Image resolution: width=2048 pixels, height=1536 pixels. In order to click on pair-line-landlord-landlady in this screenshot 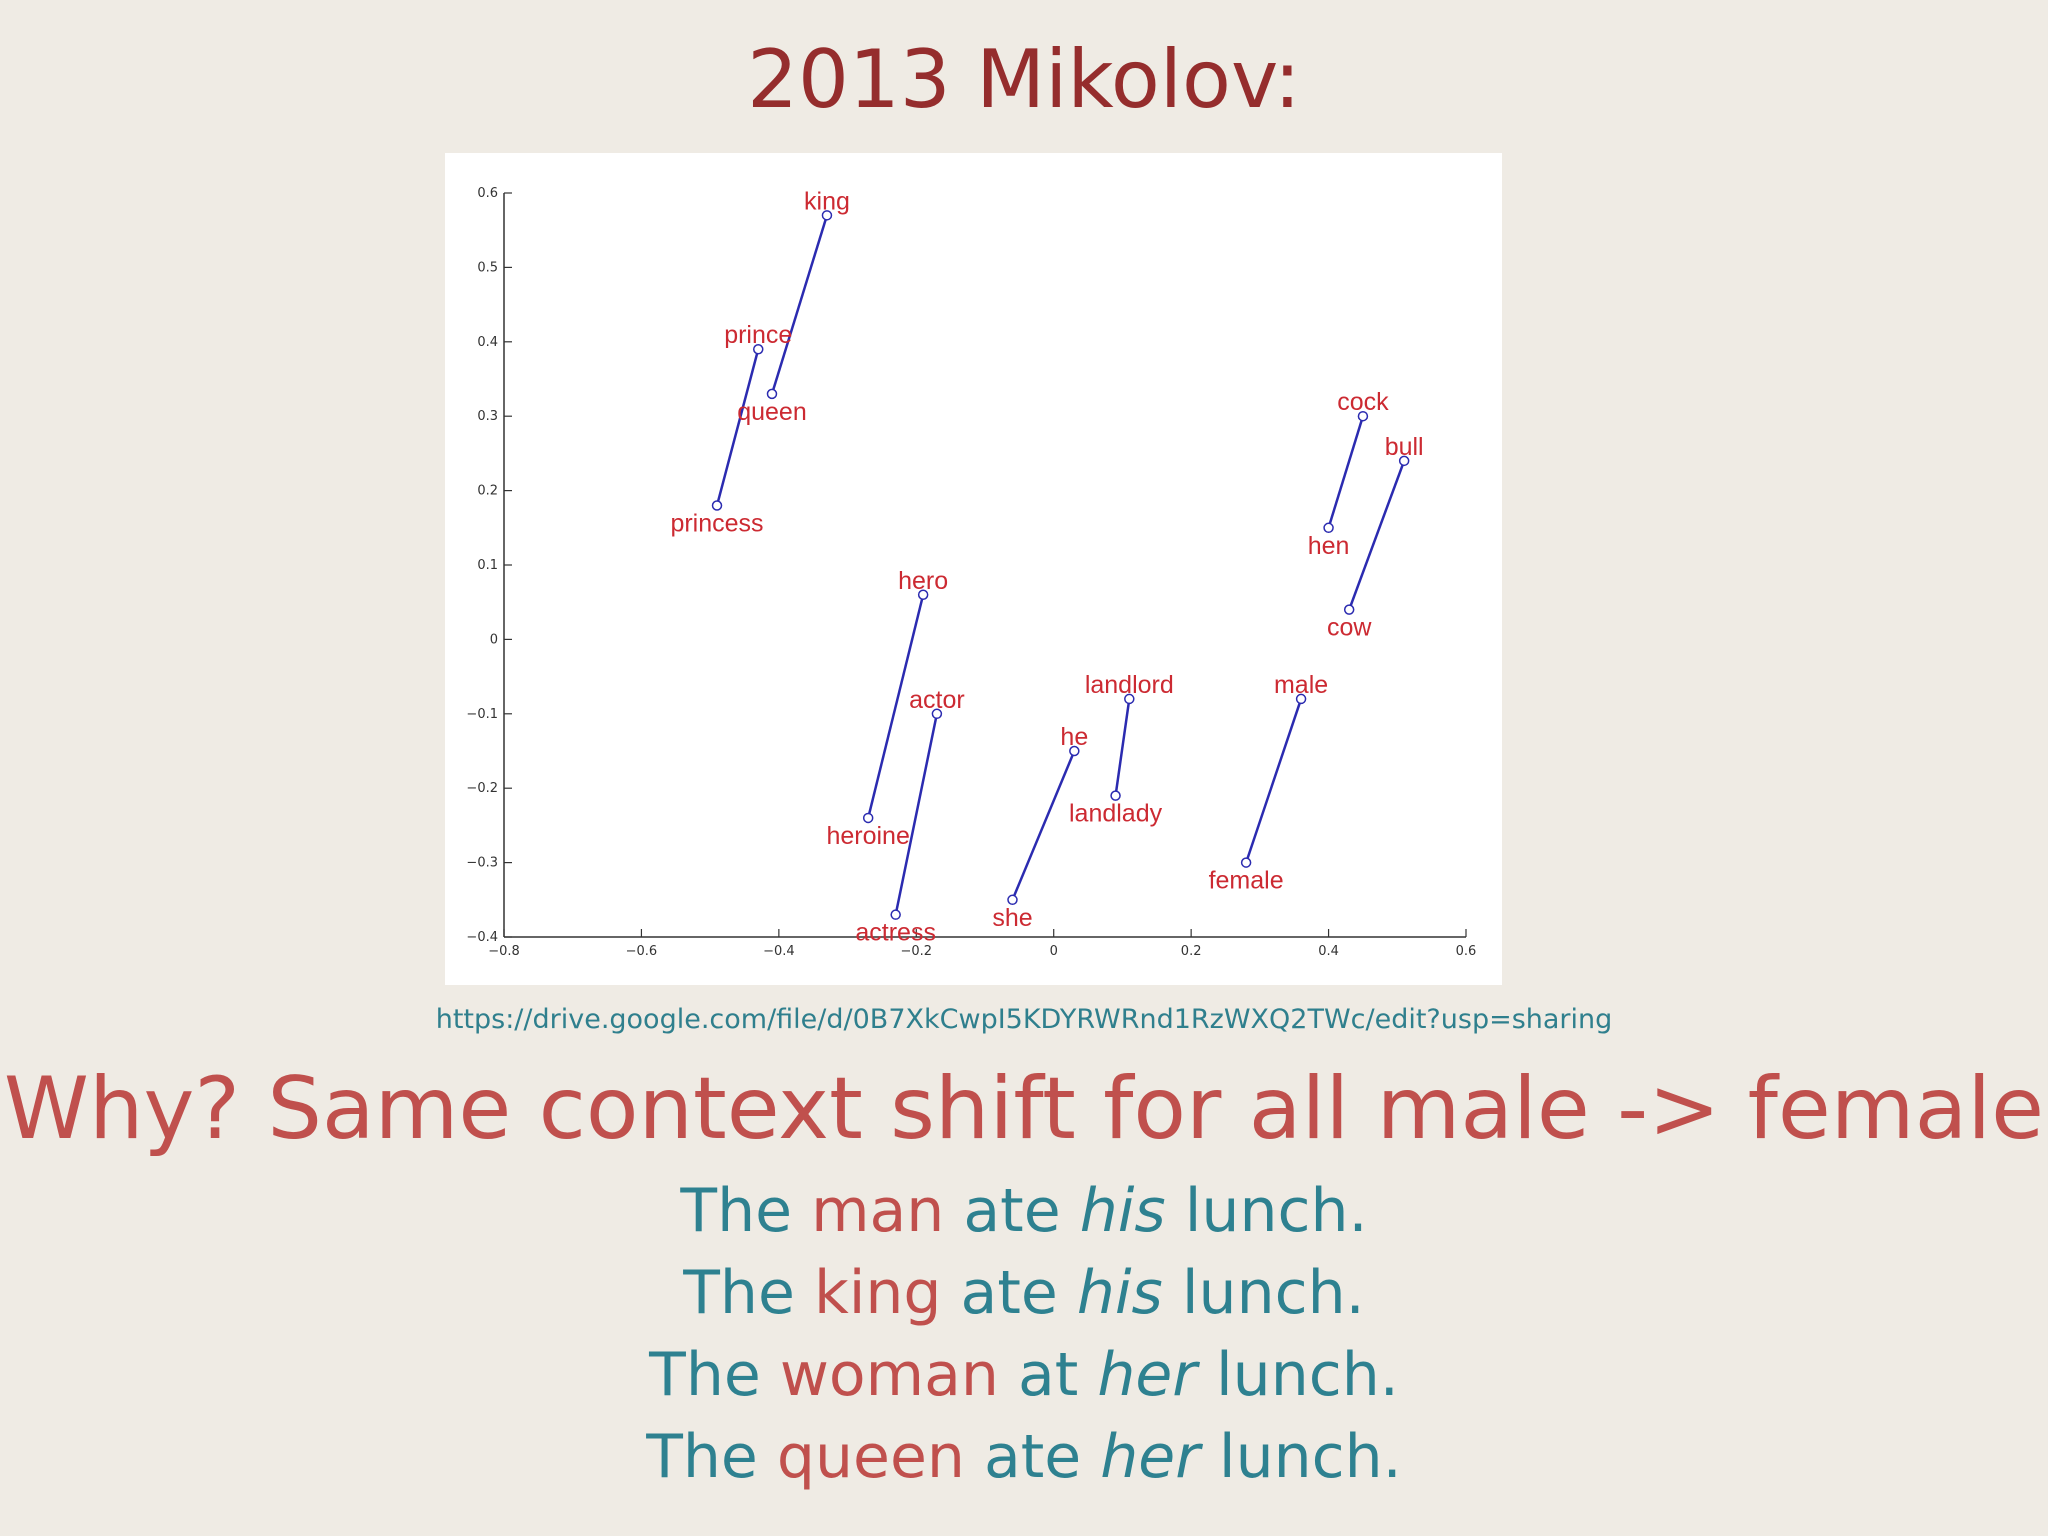, I will do `click(1122, 747)`.